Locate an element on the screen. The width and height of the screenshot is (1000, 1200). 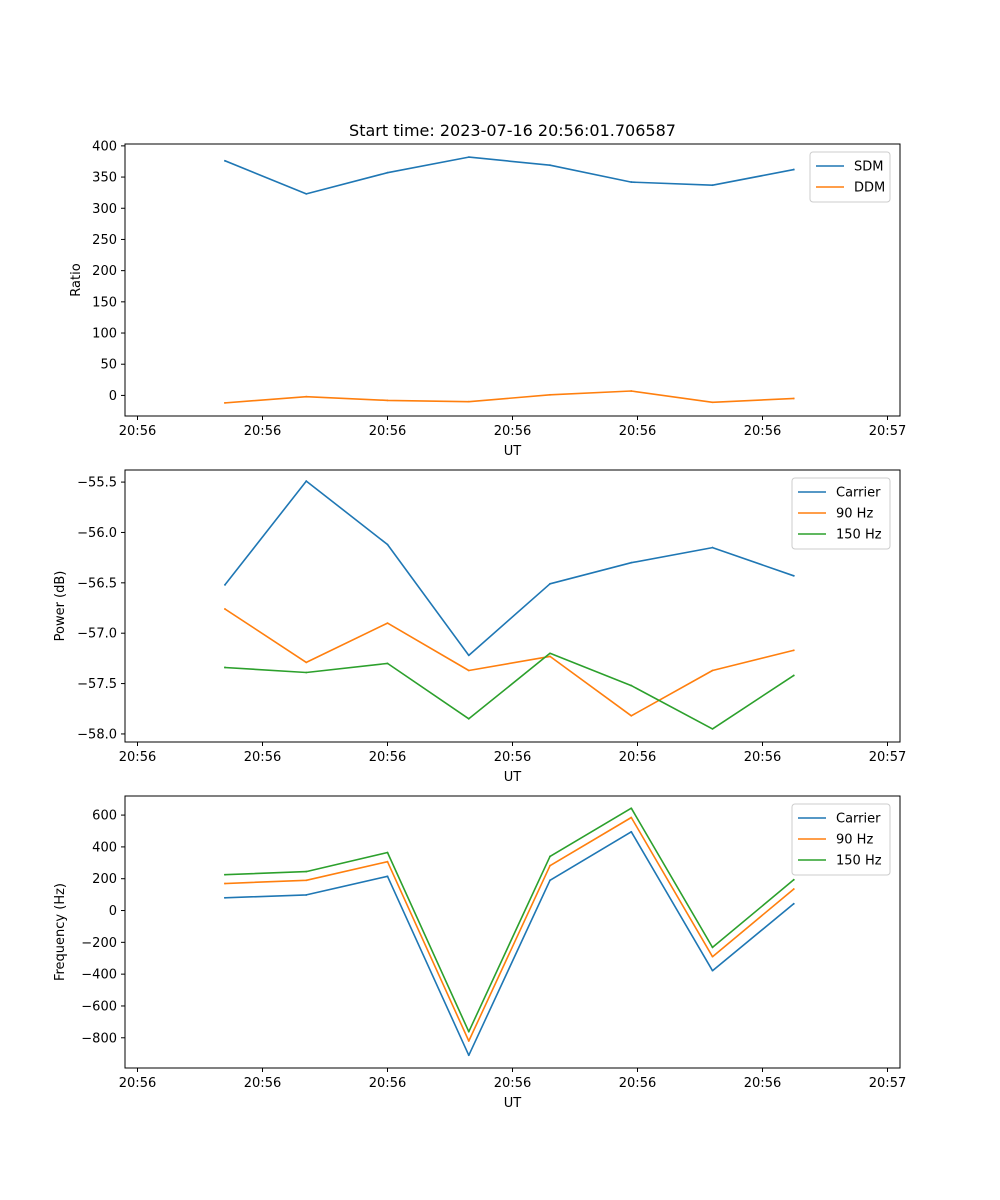
ratio-y-tick-label: 250 is located at coordinates (104, 240).